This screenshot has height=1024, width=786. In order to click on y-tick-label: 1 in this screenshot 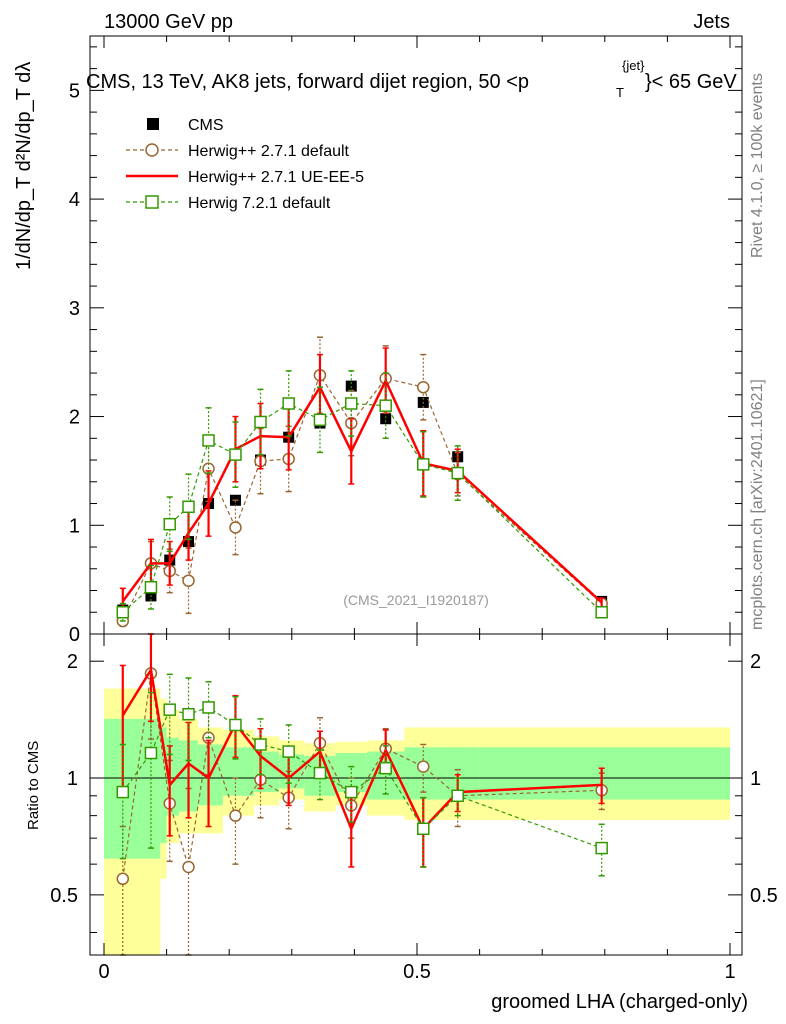, I will do `click(74, 526)`.